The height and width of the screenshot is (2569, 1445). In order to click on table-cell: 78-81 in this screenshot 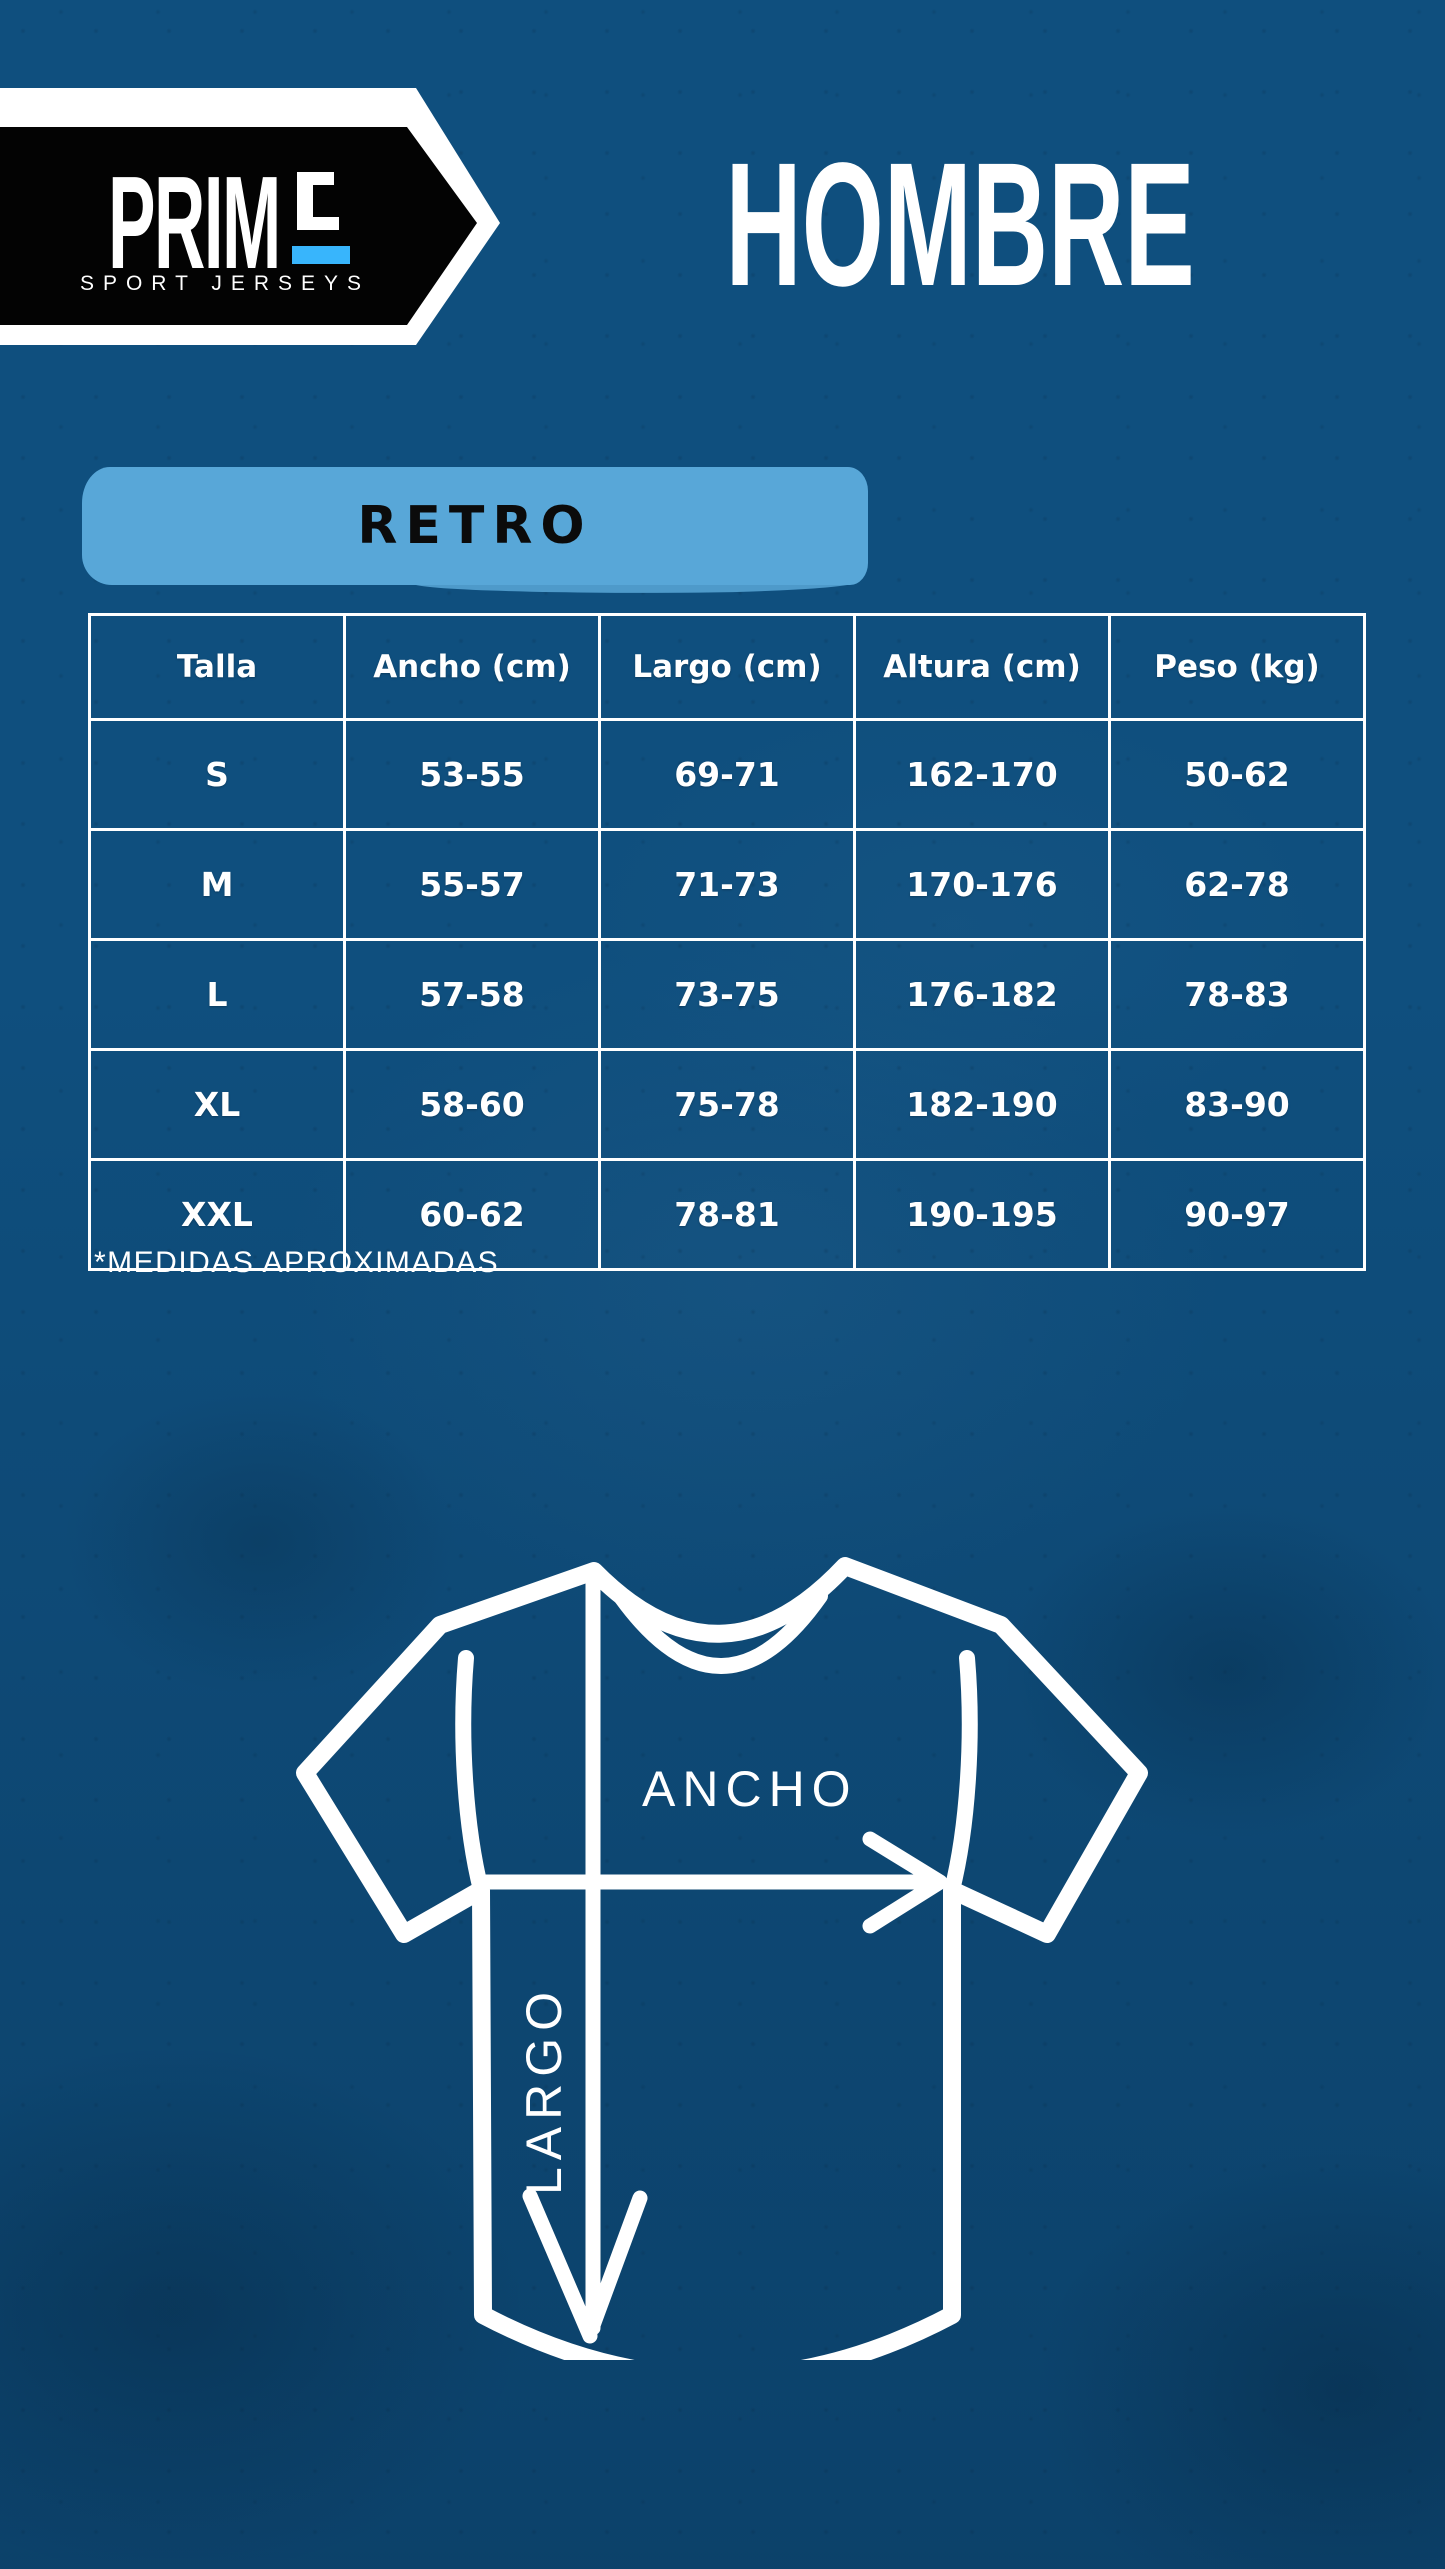, I will do `click(727, 1214)`.